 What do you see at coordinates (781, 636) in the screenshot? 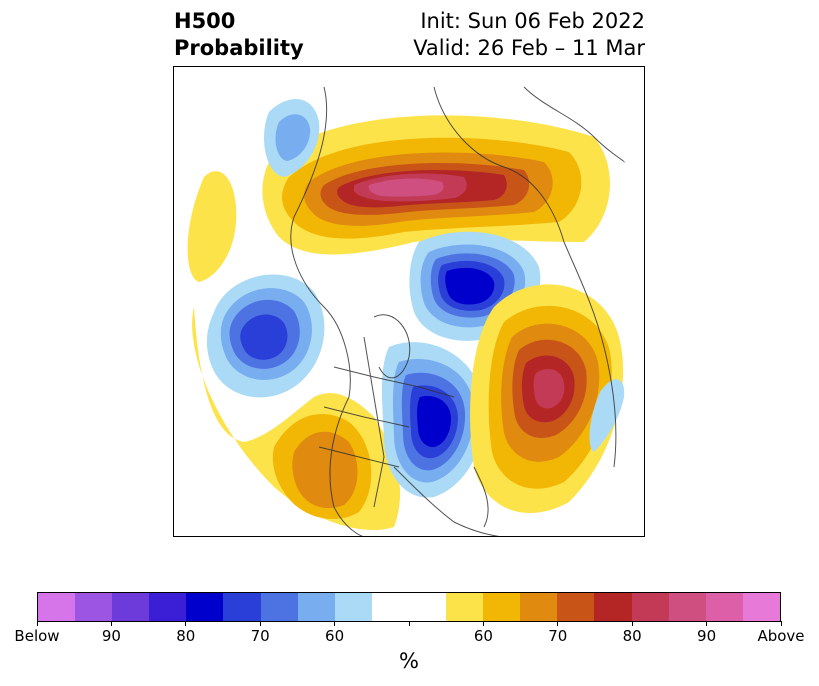
I see `colorbar-tick-label: Above` at bounding box center [781, 636].